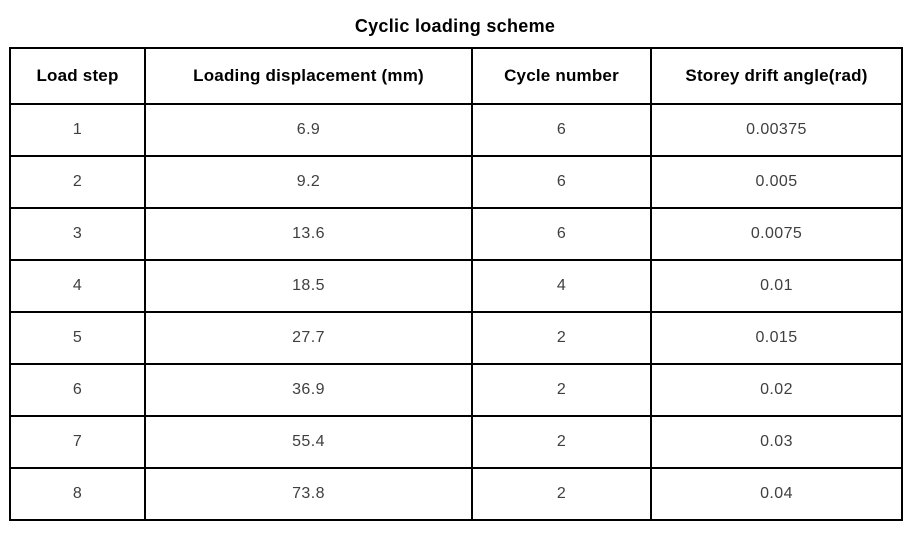  Describe the element at coordinates (776, 130) in the screenshot. I see `table-cell: 0.00375` at that location.